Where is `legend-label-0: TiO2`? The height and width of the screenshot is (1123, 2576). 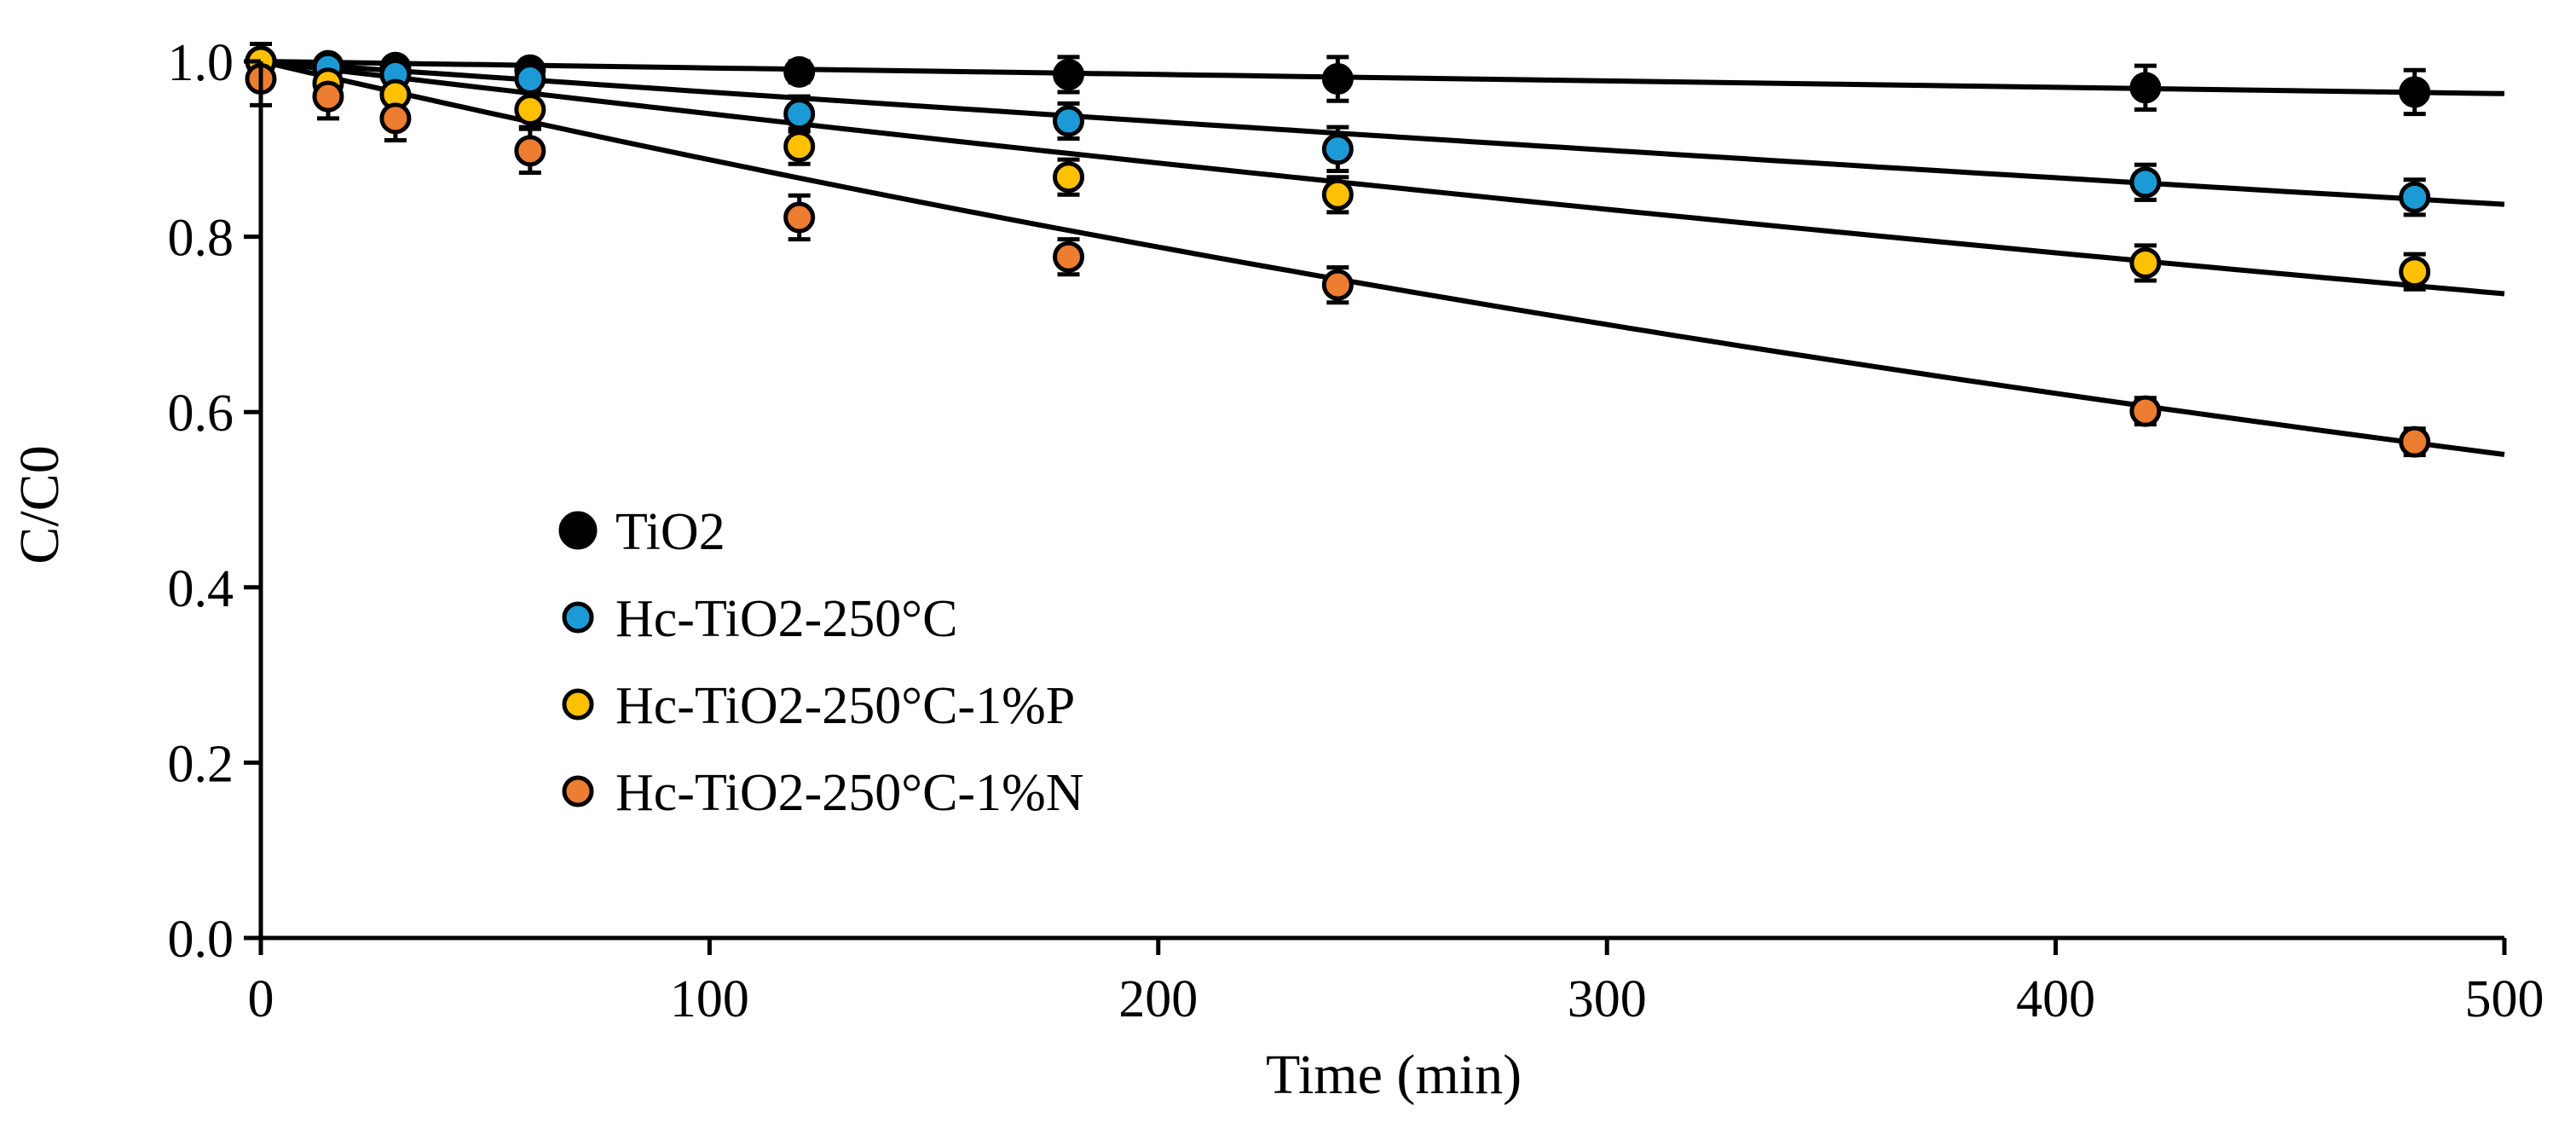 legend-label-0: TiO2 is located at coordinates (670, 532).